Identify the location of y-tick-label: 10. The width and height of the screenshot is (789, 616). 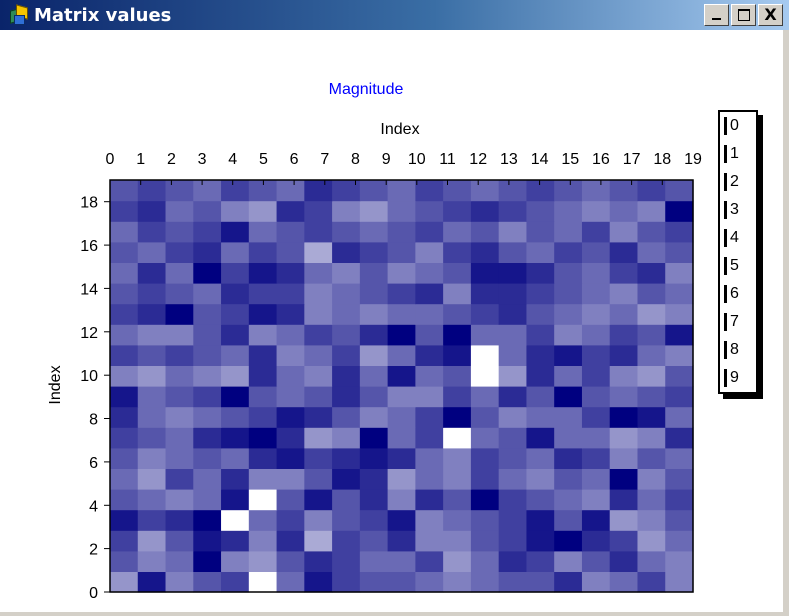
(89, 376).